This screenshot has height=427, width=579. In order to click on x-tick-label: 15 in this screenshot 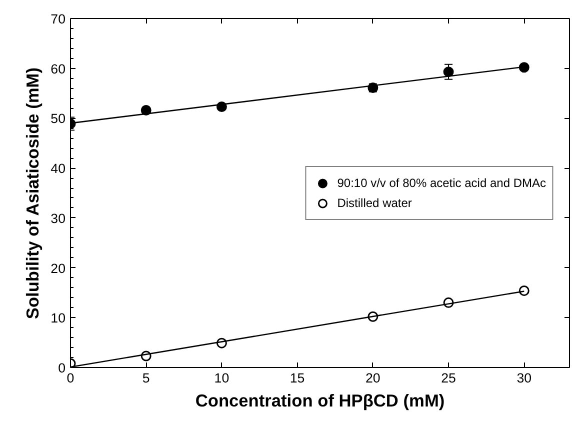, I will do `click(297, 378)`.